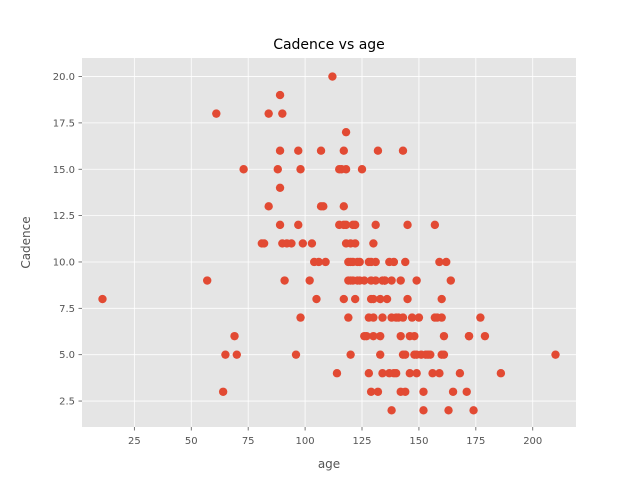 The height and width of the screenshot is (480, 640). What do you see at coordinates (361, 441) in the screenshot?
I see `x-tick-label: 125` at bounding box center [361, 441].